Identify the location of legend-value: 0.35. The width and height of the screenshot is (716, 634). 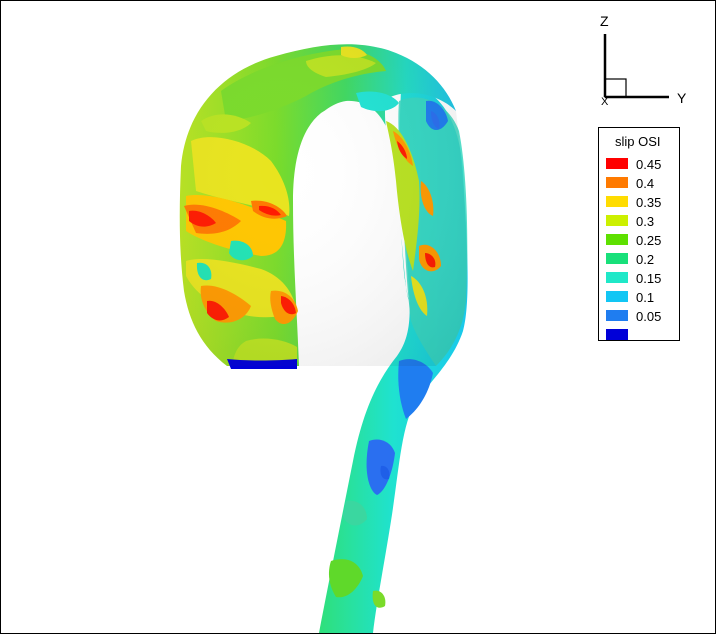
(649, 202).